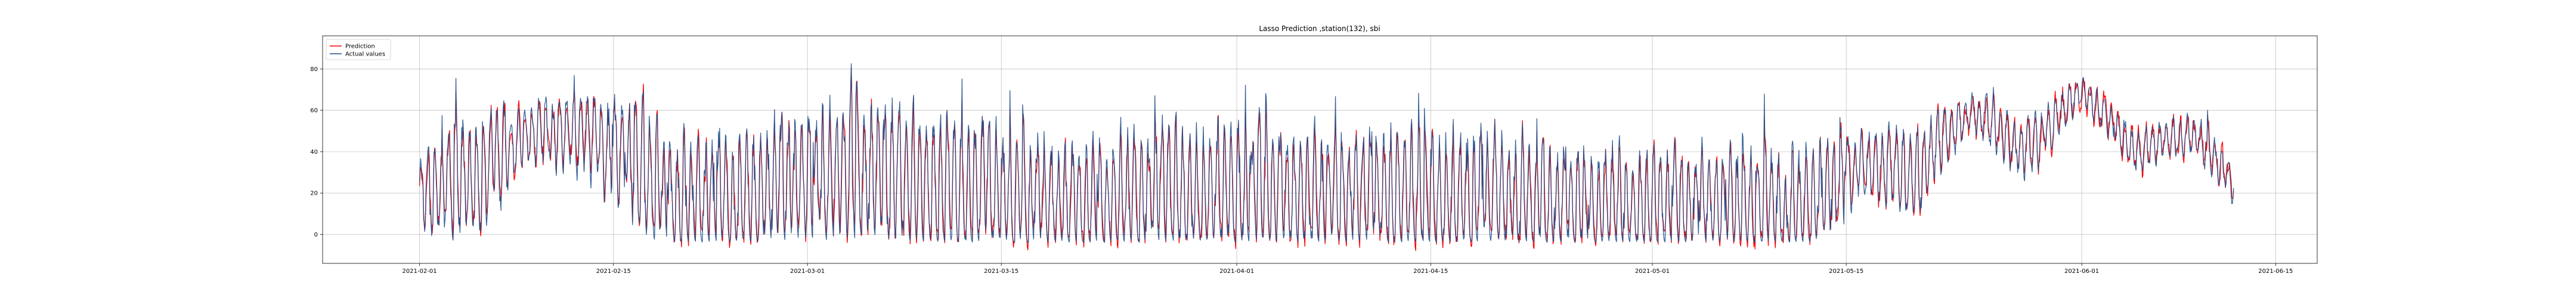 This screenshot has height=301, width=2576. Describe the element at coordinates (316, 235) in the screenshot. I see `y-tick-label: 0` at that location.